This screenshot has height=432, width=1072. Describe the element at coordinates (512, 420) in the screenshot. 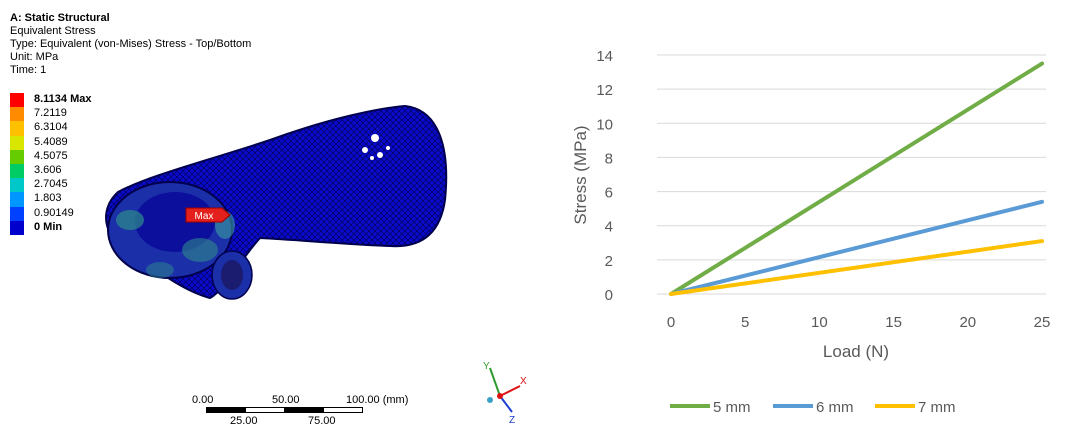

I see `triad-z-label: Z` at that location.